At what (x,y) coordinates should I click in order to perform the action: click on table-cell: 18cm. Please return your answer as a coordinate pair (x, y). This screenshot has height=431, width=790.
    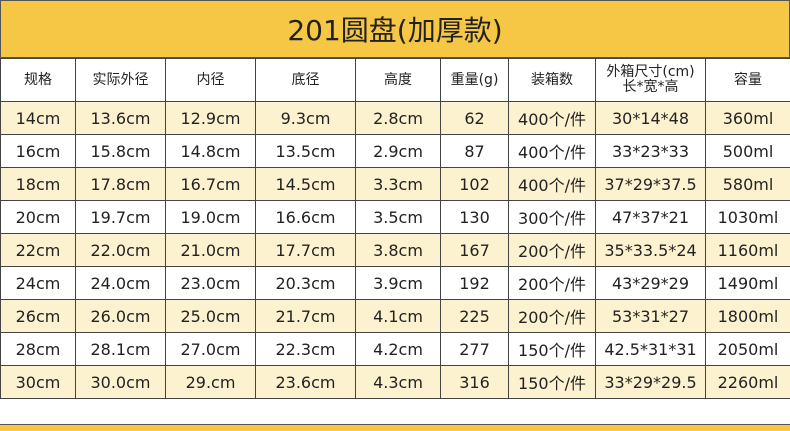
    Looking at the image, I should click on (38, 184).